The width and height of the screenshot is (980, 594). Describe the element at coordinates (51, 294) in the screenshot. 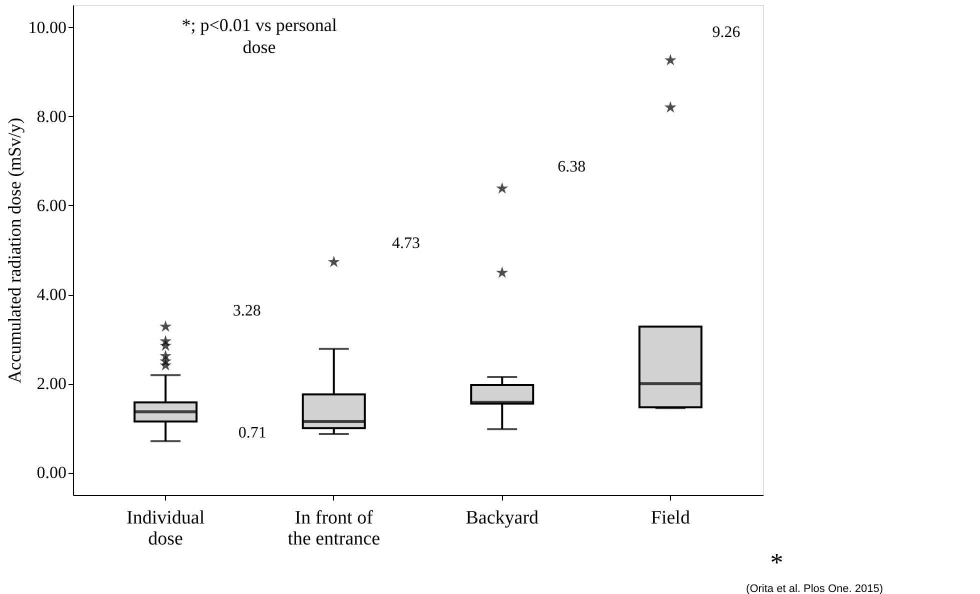

I see `y-tick-label: 4.00` at that location.